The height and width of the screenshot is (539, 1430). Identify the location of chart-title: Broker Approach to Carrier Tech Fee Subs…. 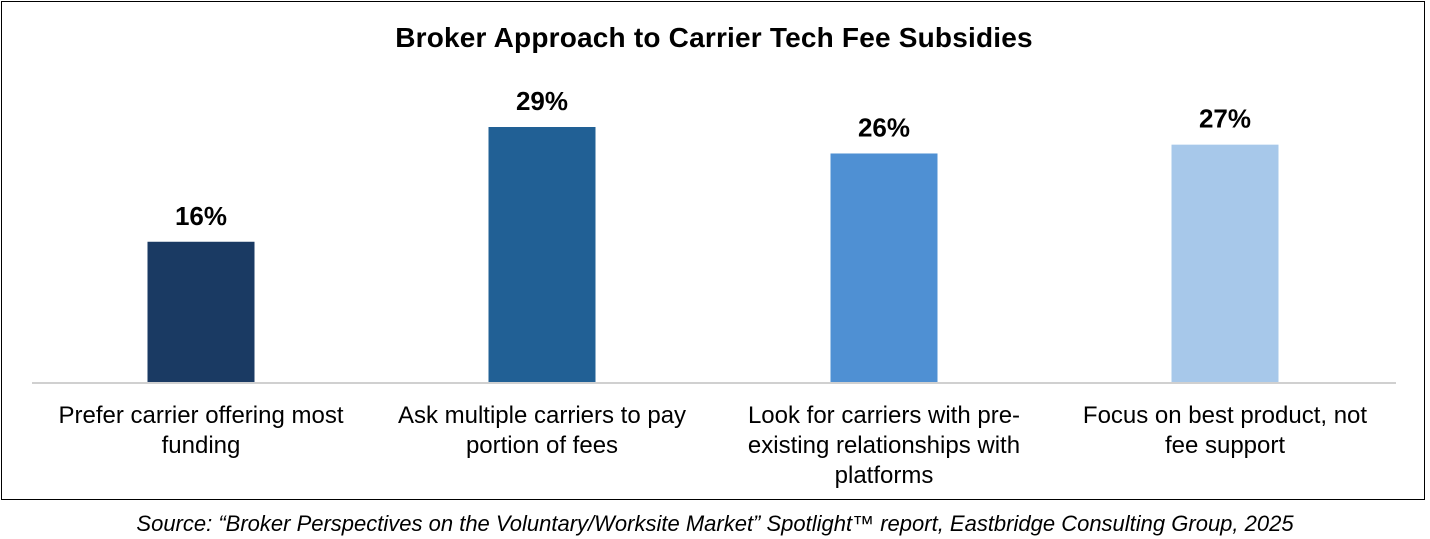
(714, 37).